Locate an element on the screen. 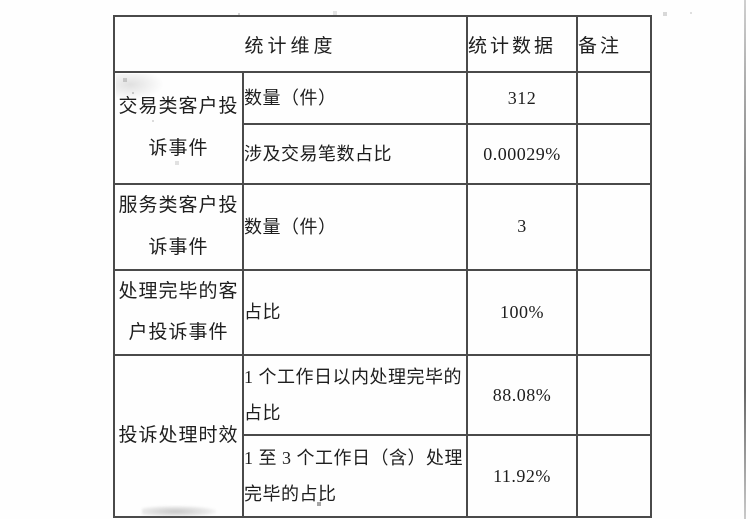  metric-cell: 涉及交易笔数占比 is located at coordinates (355, 154).